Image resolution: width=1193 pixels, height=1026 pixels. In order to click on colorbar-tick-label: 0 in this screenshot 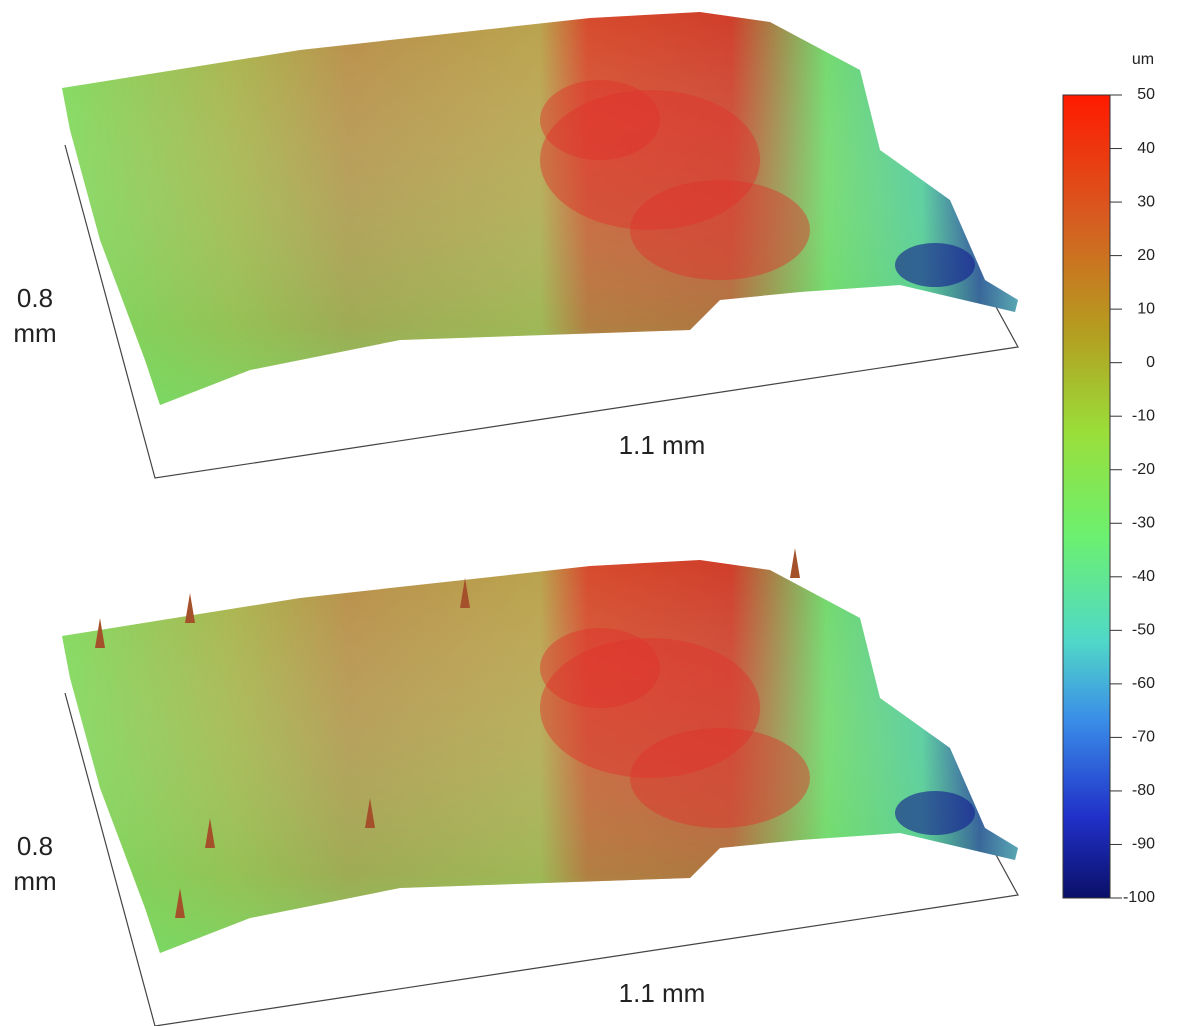, I will do `click(1150, 362)`.